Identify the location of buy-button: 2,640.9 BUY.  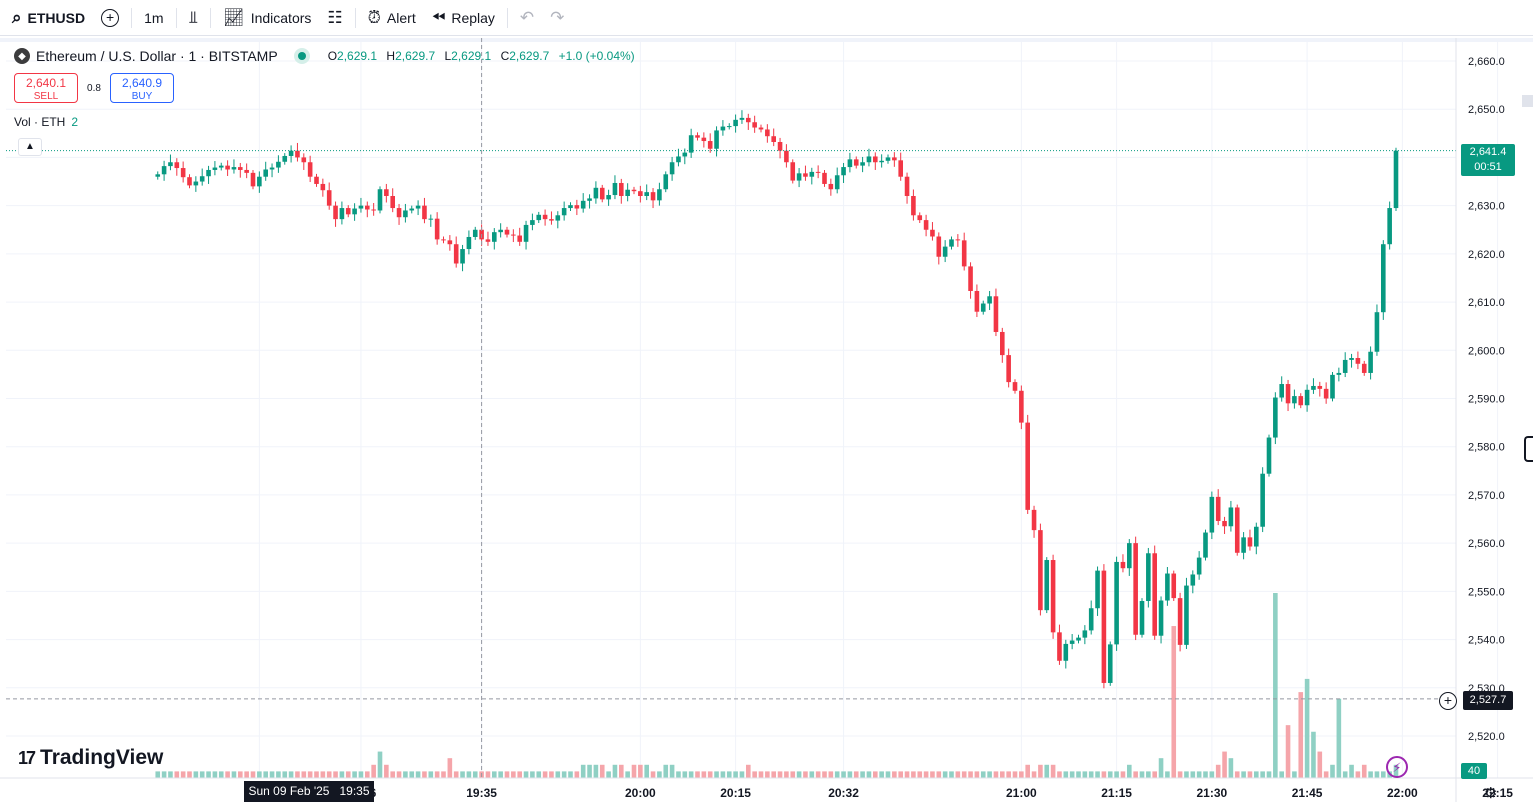
(142, 88).